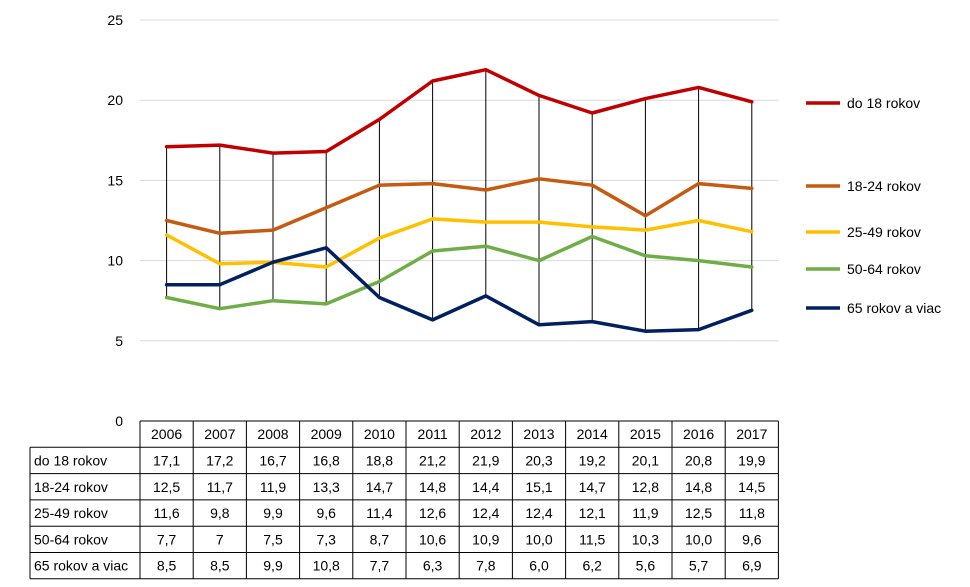  Describe the element at coordinates (379, 460) in the screenshot. I see `data-label: 18,8` at that location.